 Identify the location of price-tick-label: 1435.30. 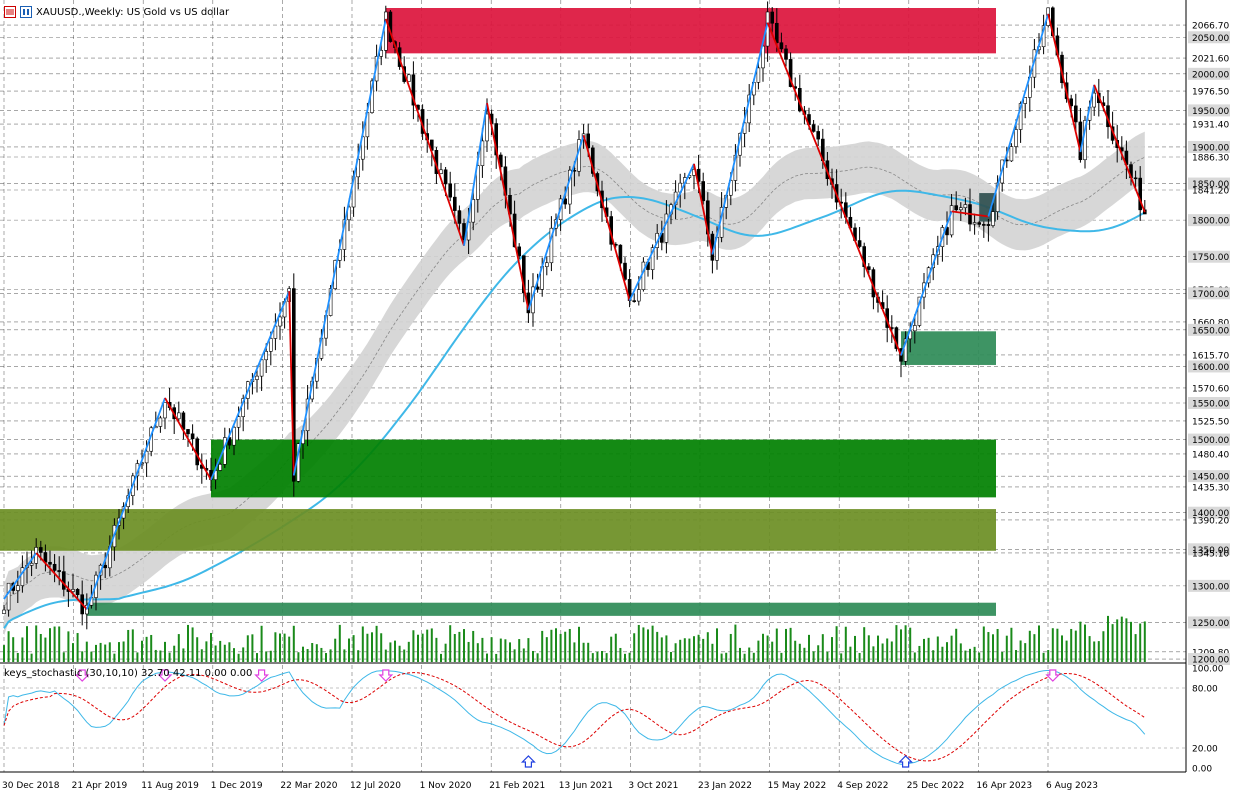
(1210, 488).